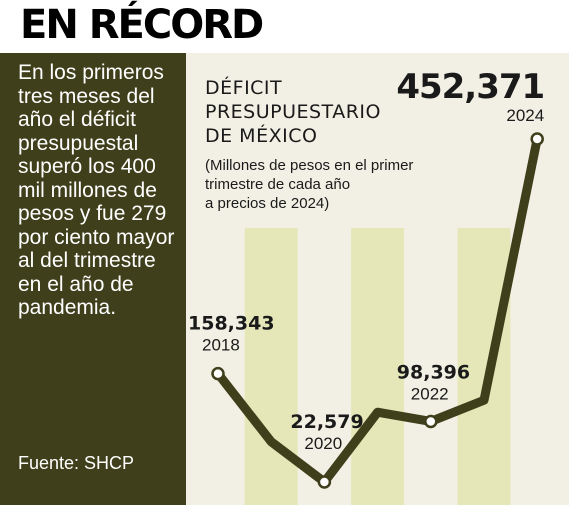  Describe the element at coordinates (278, 184) in the screenshot. I see `chart-subtitle-line-2: trimestre de cada año` at that location.